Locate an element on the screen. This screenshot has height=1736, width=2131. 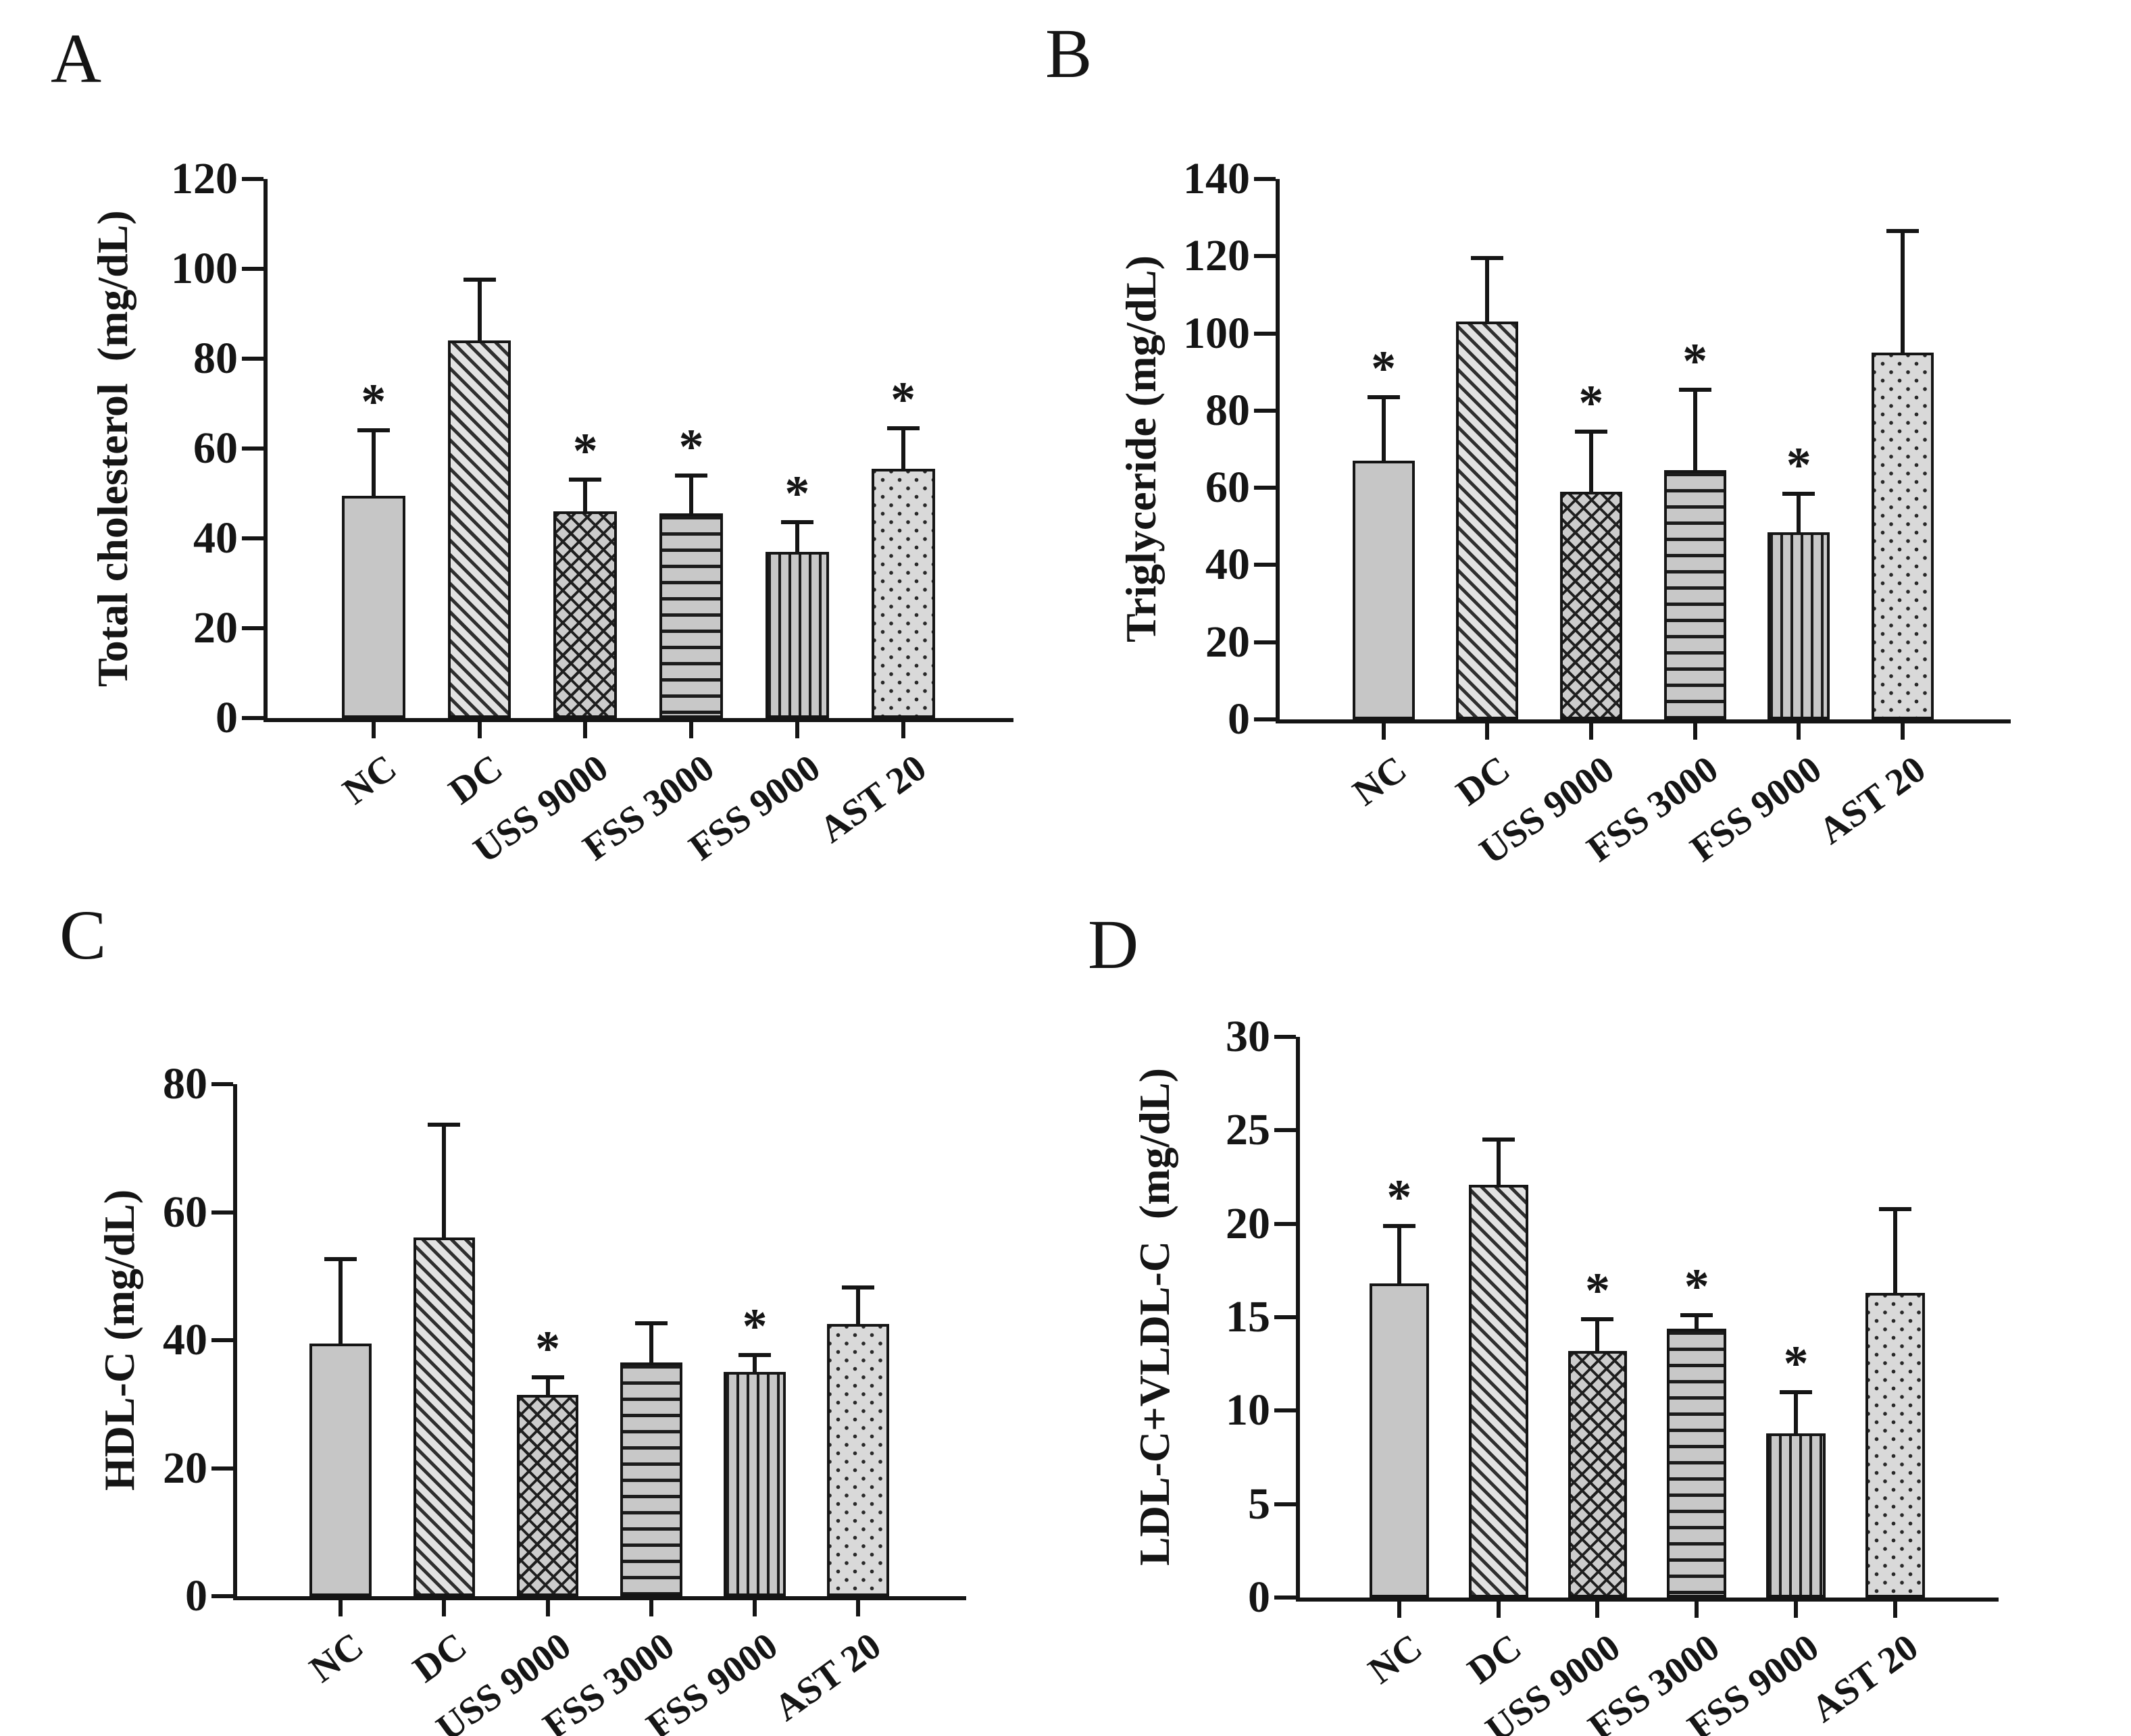
y-tick-label: 30 is located at coordinates (1248, 1036).